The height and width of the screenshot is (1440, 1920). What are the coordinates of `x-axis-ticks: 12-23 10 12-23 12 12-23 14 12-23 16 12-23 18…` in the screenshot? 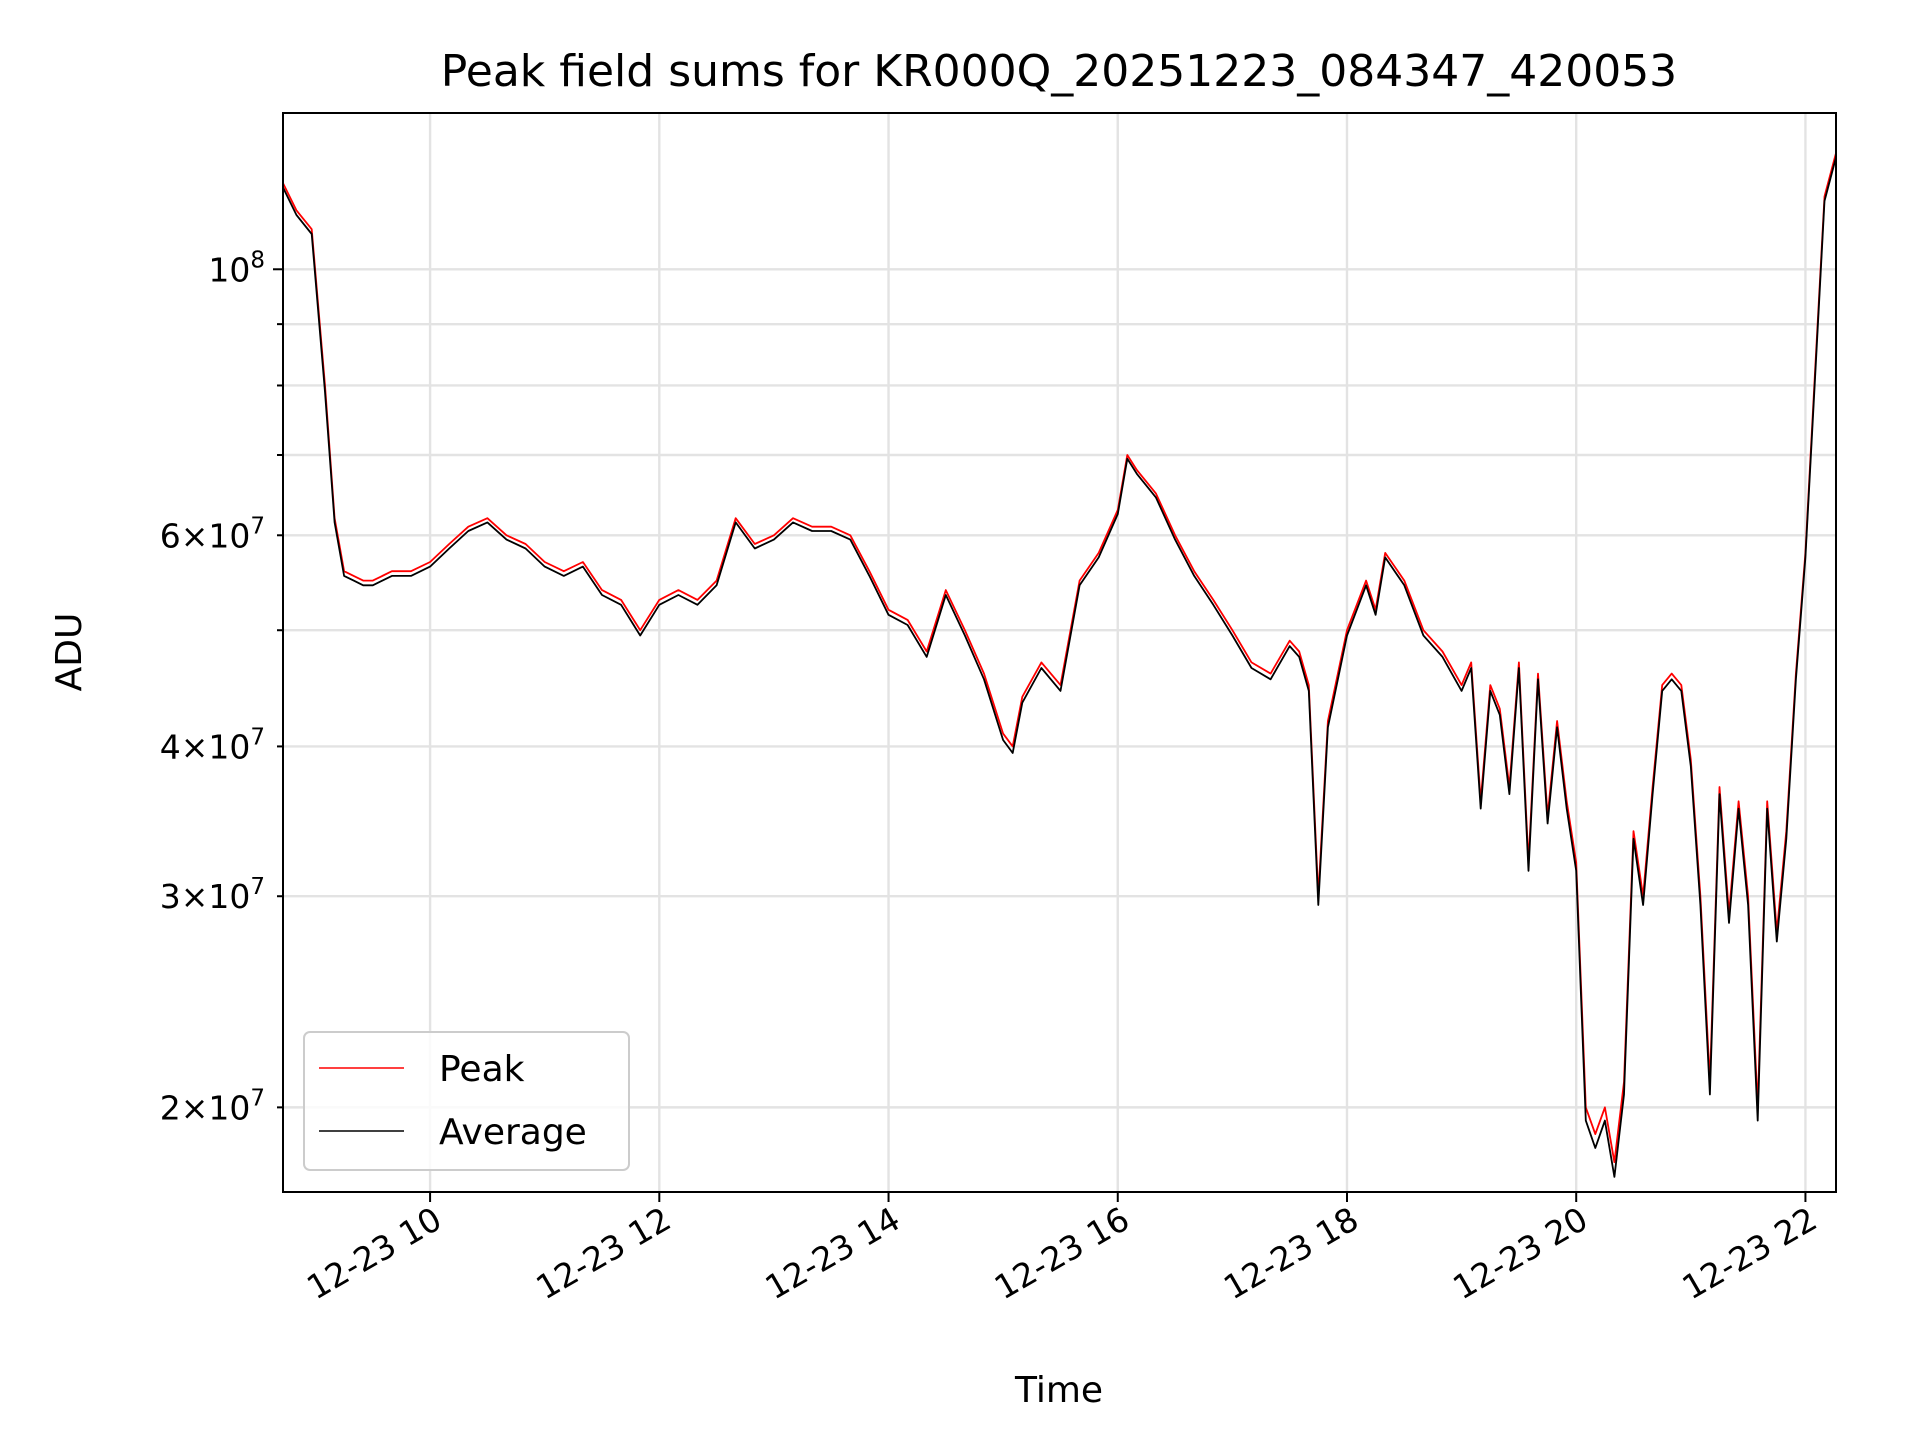 It's located at (1061, 1249).